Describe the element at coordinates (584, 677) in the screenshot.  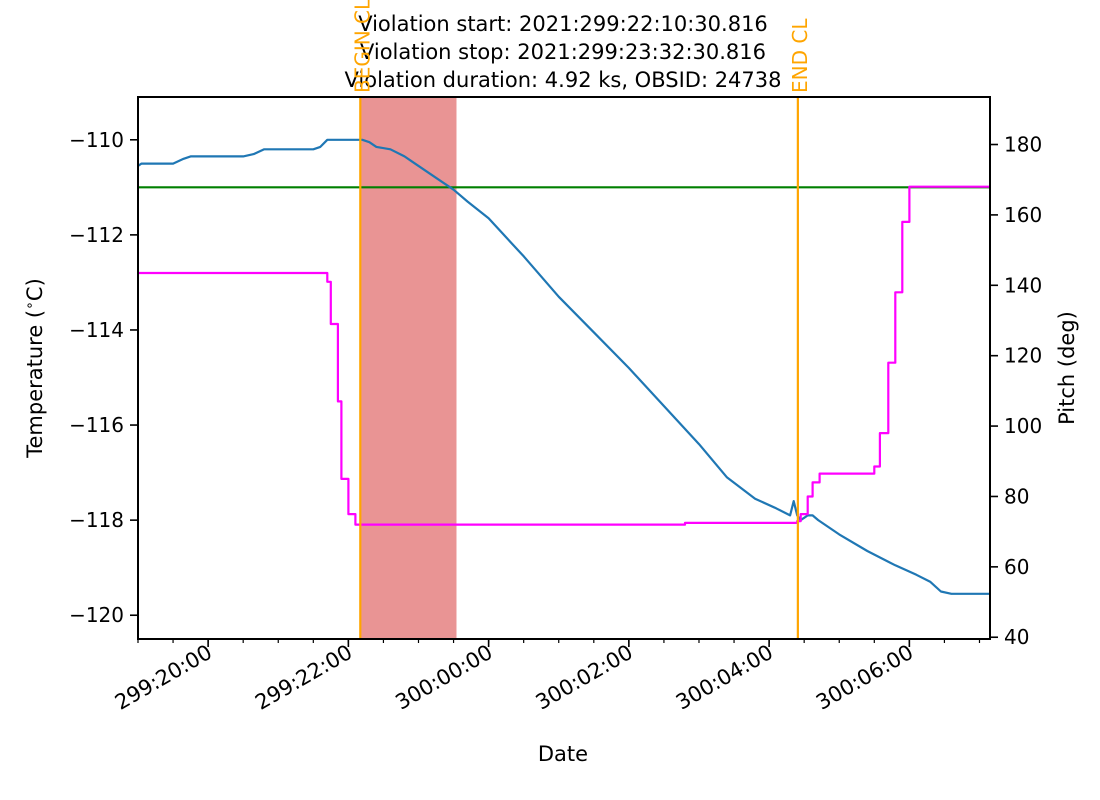
I see `x-tick-label: 300:02:00` at that location.